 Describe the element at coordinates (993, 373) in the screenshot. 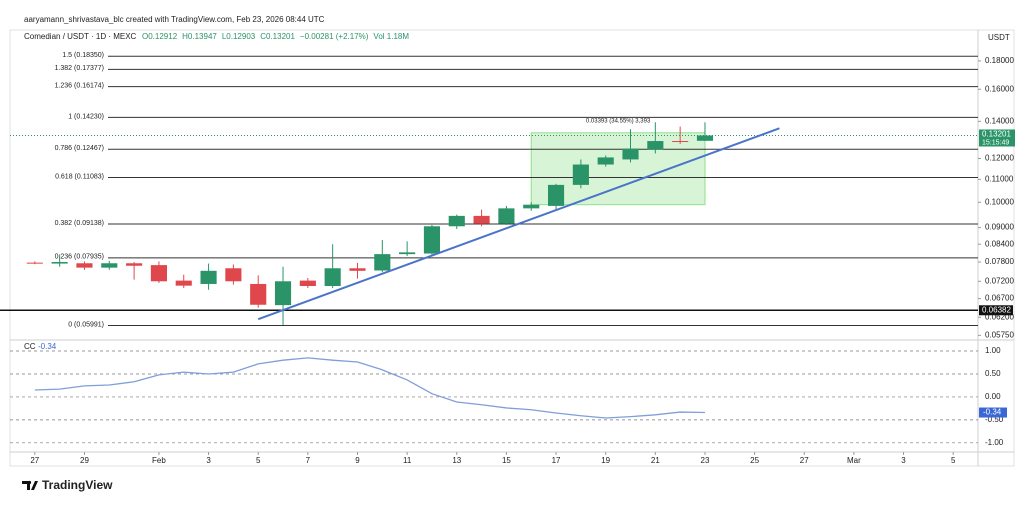

I see `indicator-tick-label: 0.50` at that location.